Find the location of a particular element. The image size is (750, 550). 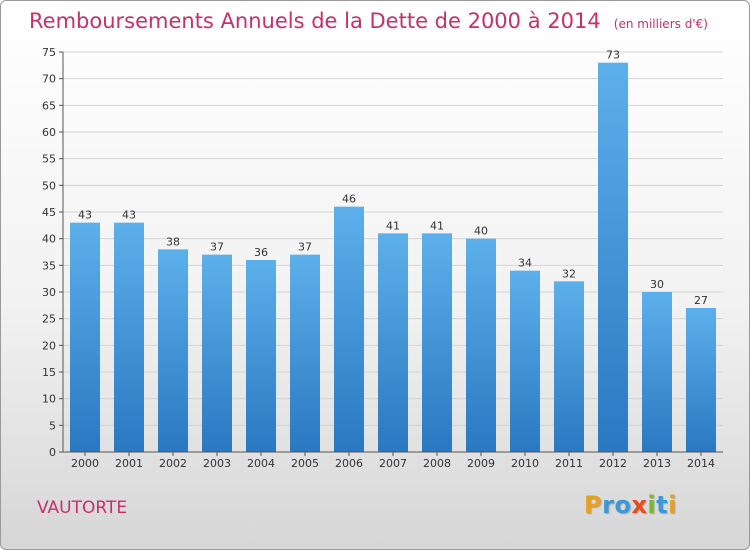

y-tick-label: 35 is located at coordinates (49, 265).